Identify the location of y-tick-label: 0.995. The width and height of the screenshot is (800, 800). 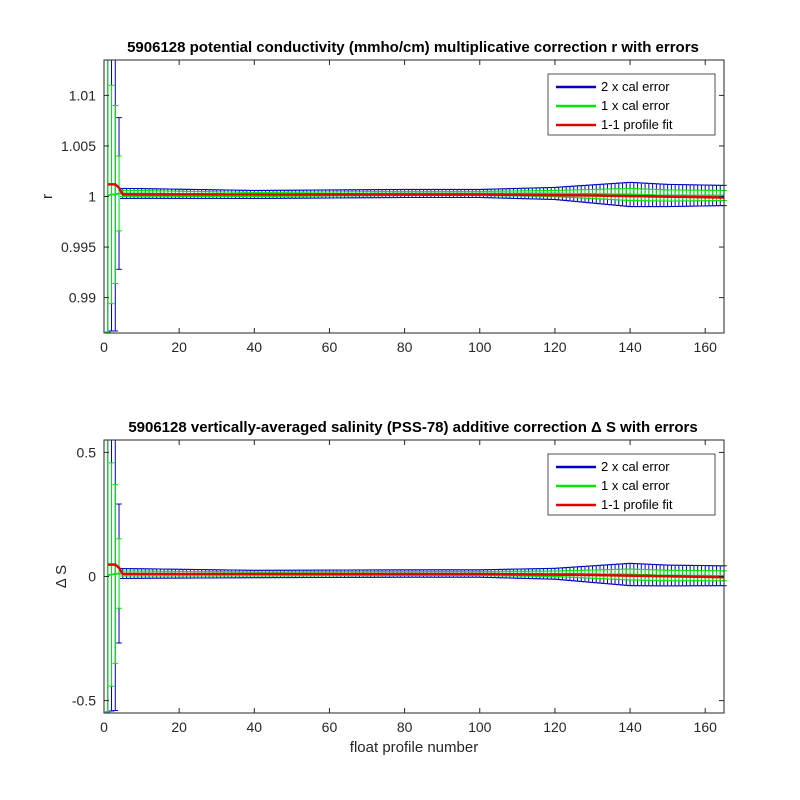
(78, 247).